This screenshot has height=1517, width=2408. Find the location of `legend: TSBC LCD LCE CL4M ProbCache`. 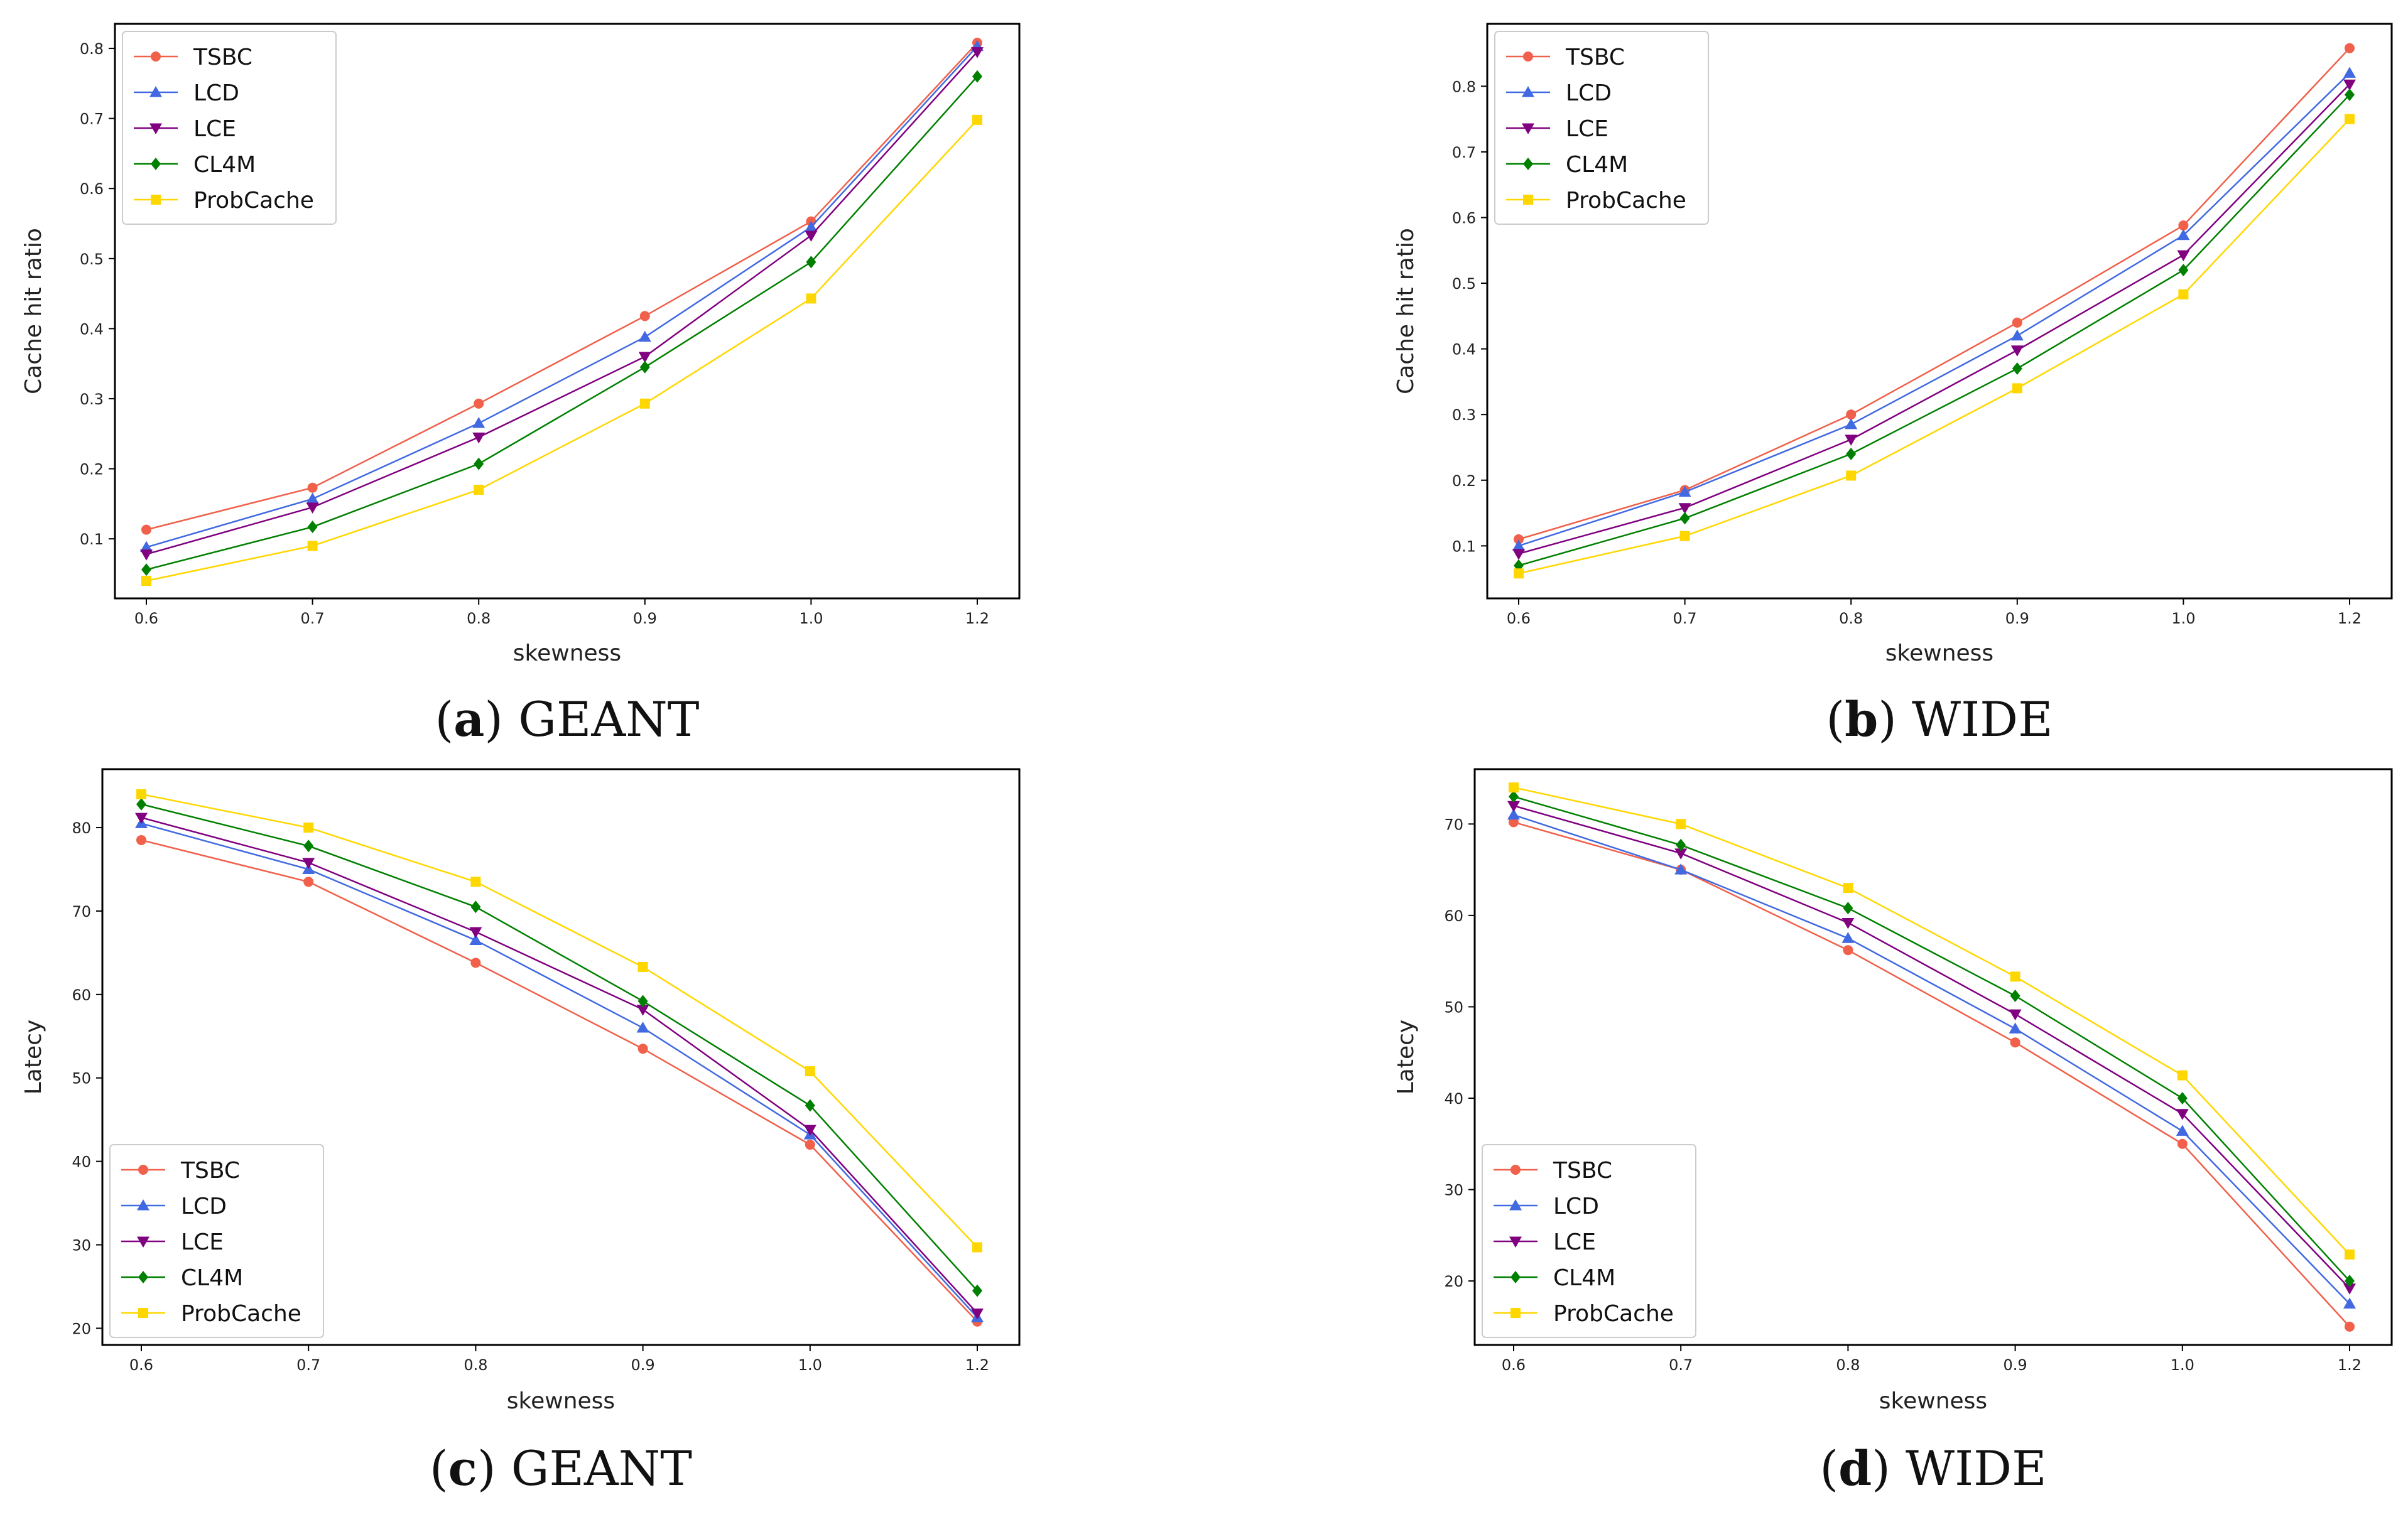

legend: TSBC LCD LCE CL4M ProbCache is located at coordinates (229, 128).